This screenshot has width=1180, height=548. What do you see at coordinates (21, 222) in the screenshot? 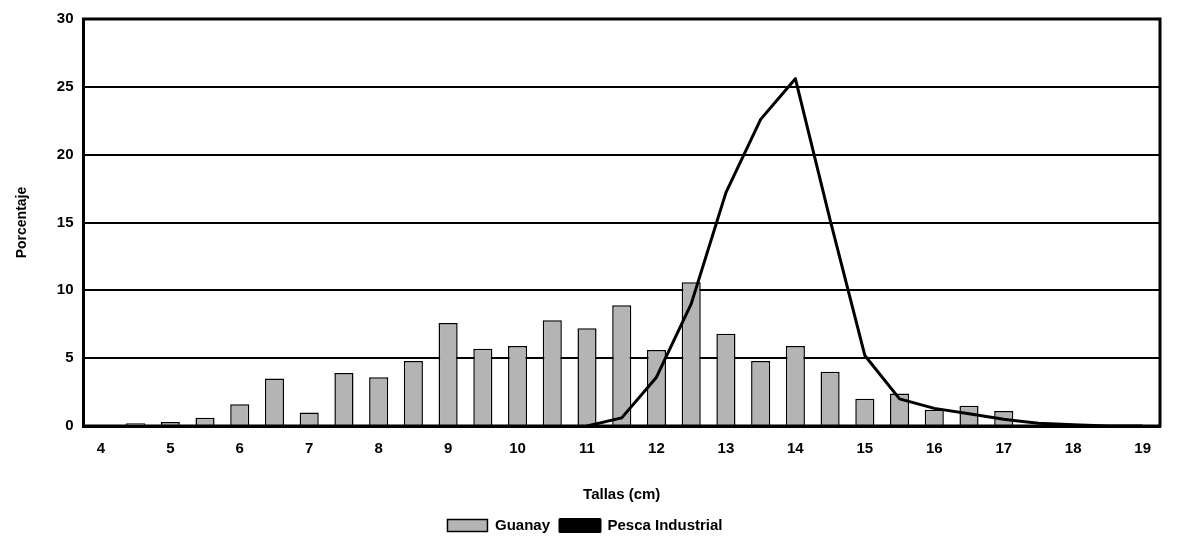
I see `y-axis-title: Porcentaje` at bounding box center [21, 222].